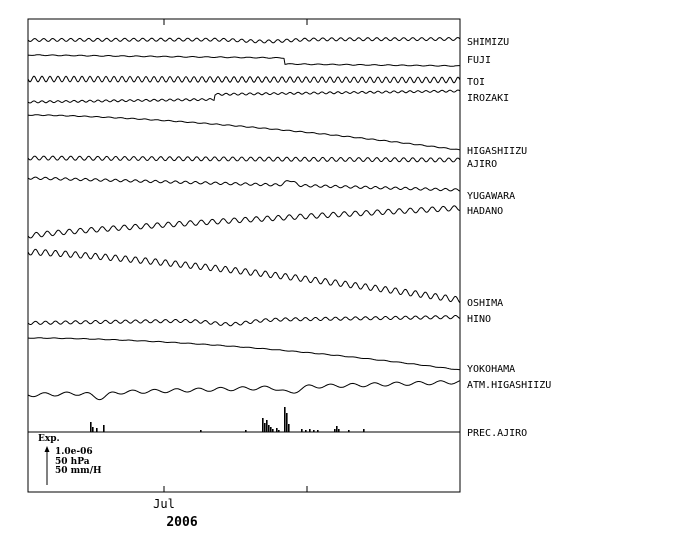 This screenshot has width=700, height=550. Describe the element at coordinates (485, 303) in the screenshot. I see `station-label-oshima: OSHIMA` at that location.